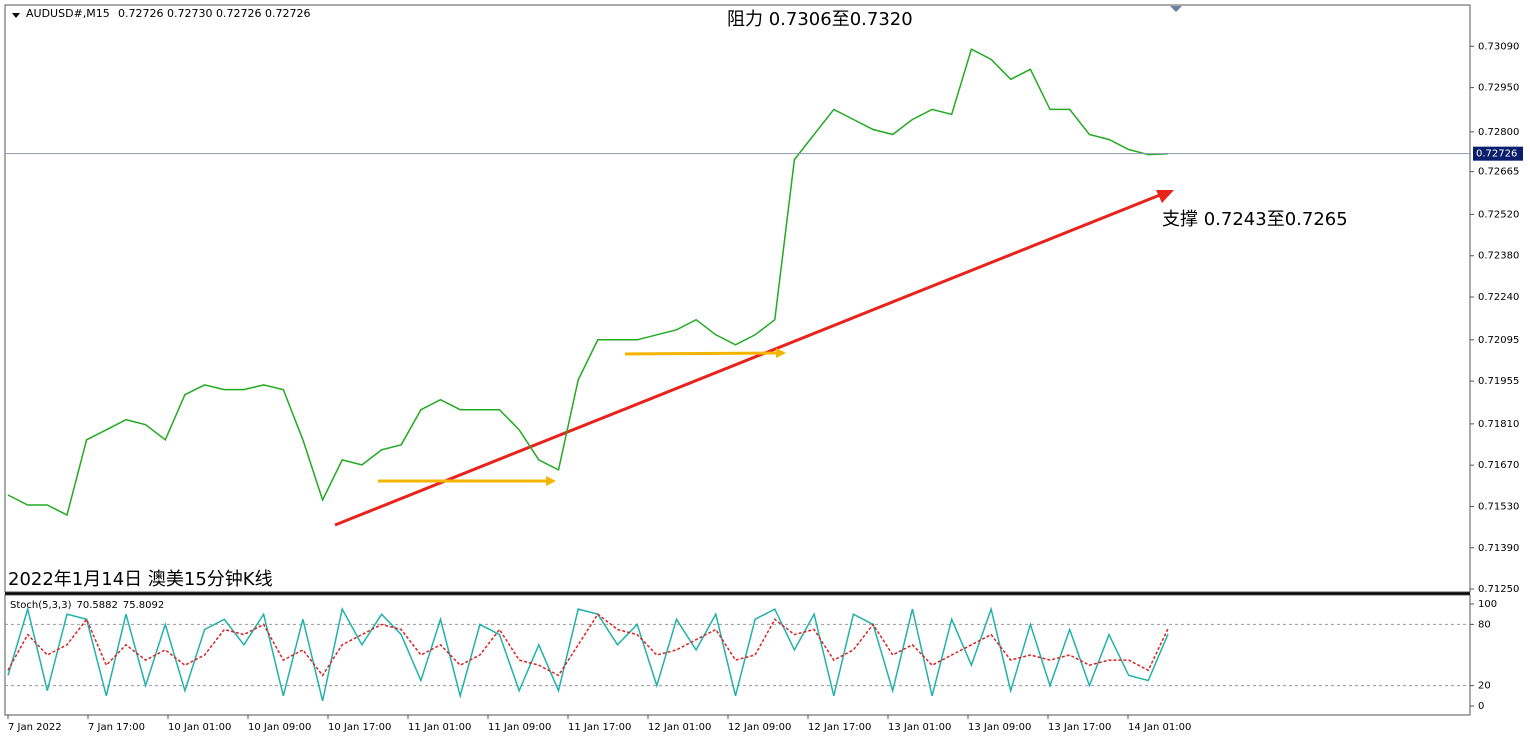 Image resolution: width=1530 pixels, height=748 pixels. What do you see at coordinates (999, 727) in the screenshot?
I see `x-tick-label: 13 Jan 09:00` at bounding box center [999, 727].